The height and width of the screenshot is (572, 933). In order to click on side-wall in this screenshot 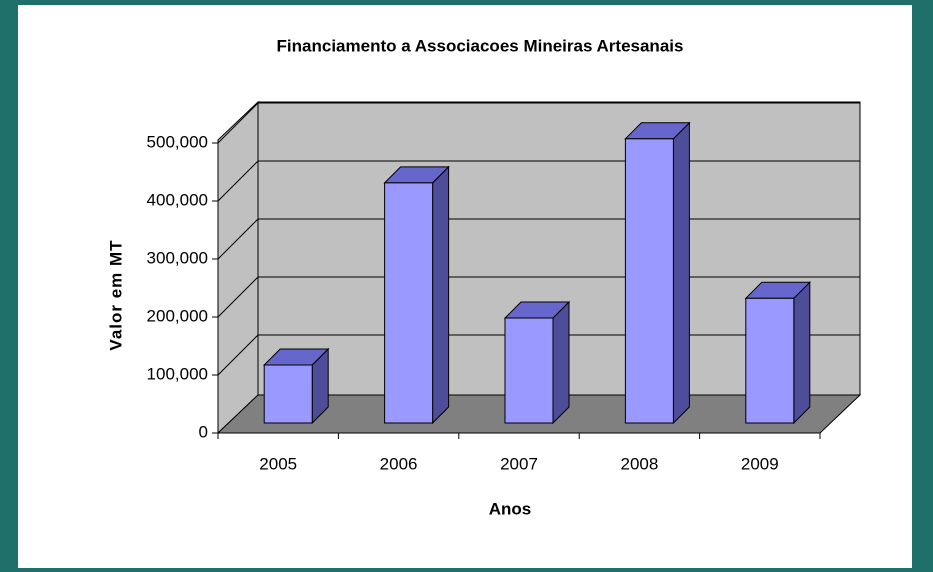, I will do `click(238, 267)`.